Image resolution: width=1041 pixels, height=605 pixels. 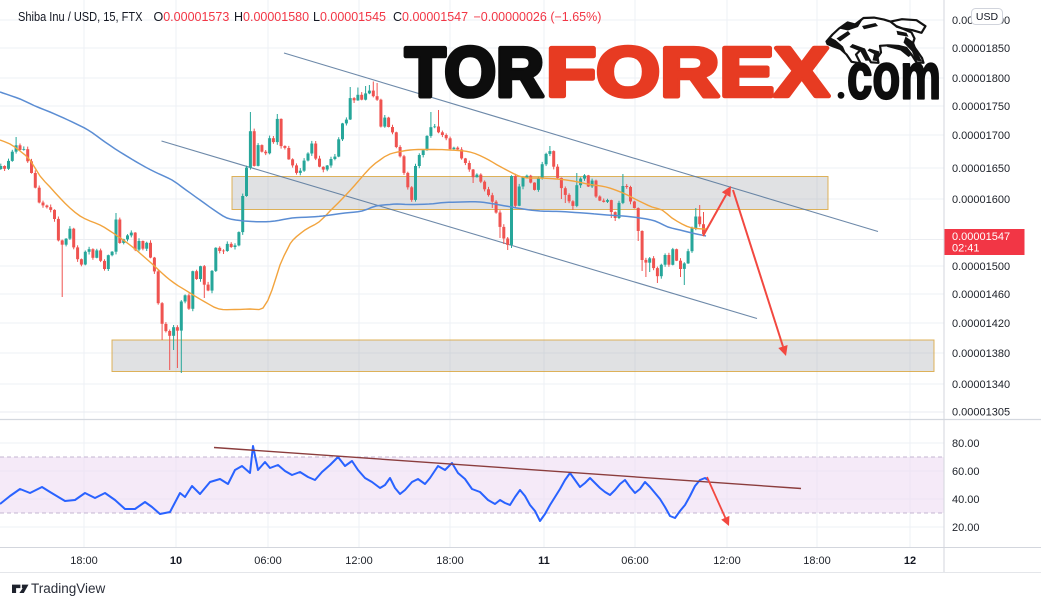 What do you see at coordinates (966, 500) in the screenshot?
I see `svg-text: 40.00` at bounding box center [966, 500].